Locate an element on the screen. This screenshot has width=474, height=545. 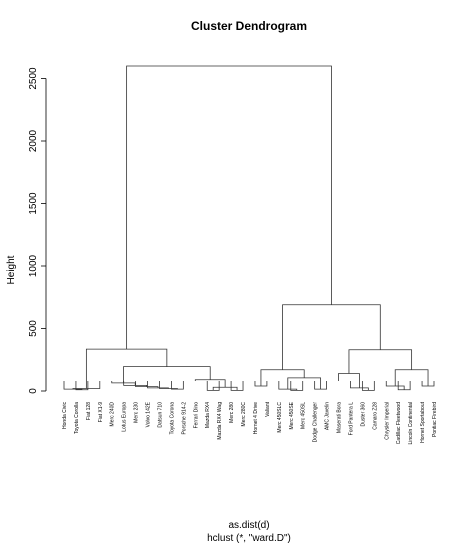
leaf-label: Duster 360 is located at coordinates (363, 414).